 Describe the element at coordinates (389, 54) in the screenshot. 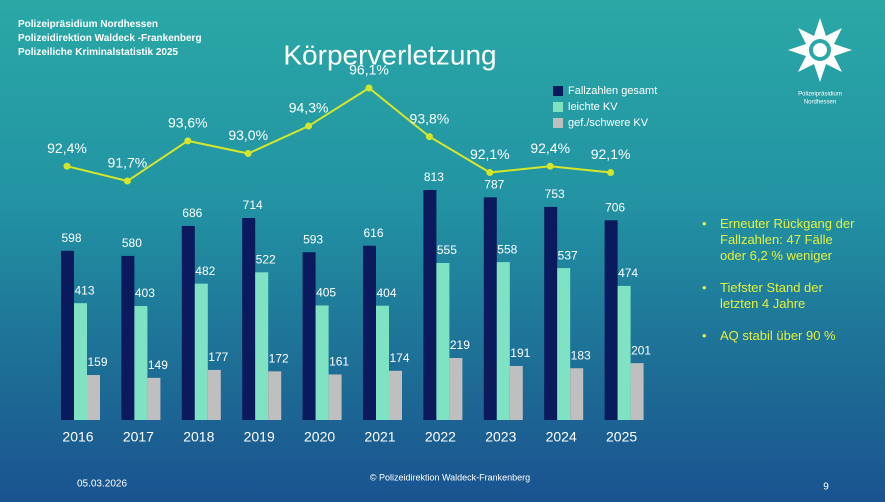

I see `chart-title: Körperverletzung` at that location.